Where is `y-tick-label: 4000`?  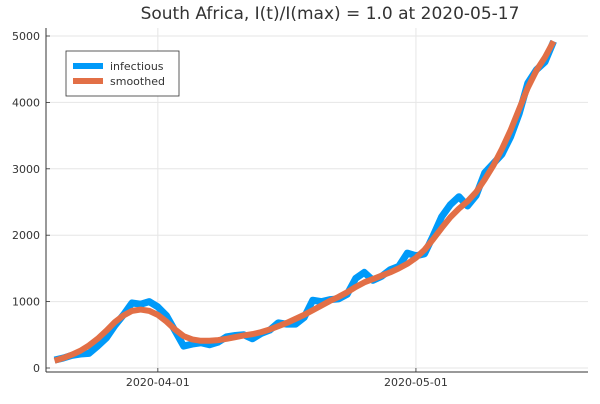 y-tick-label: 4000 is located at coordinates (26, 102).